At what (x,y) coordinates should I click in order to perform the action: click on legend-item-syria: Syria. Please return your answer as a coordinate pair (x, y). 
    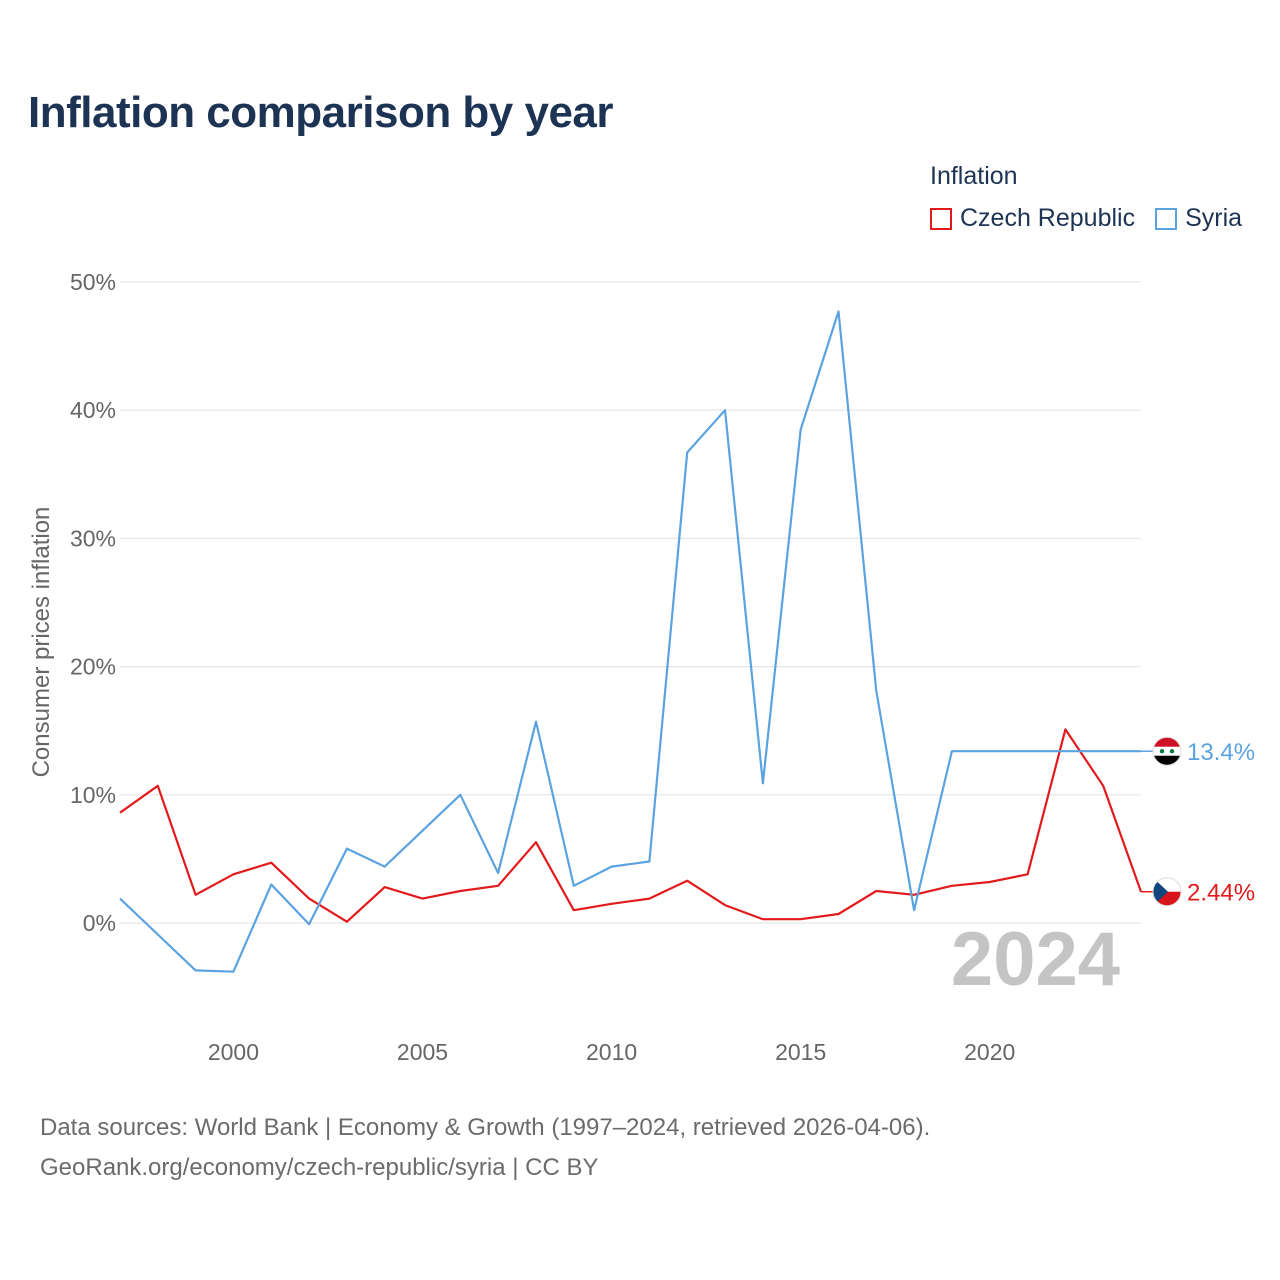
    Looking at the image, I should click on (1198, 218).